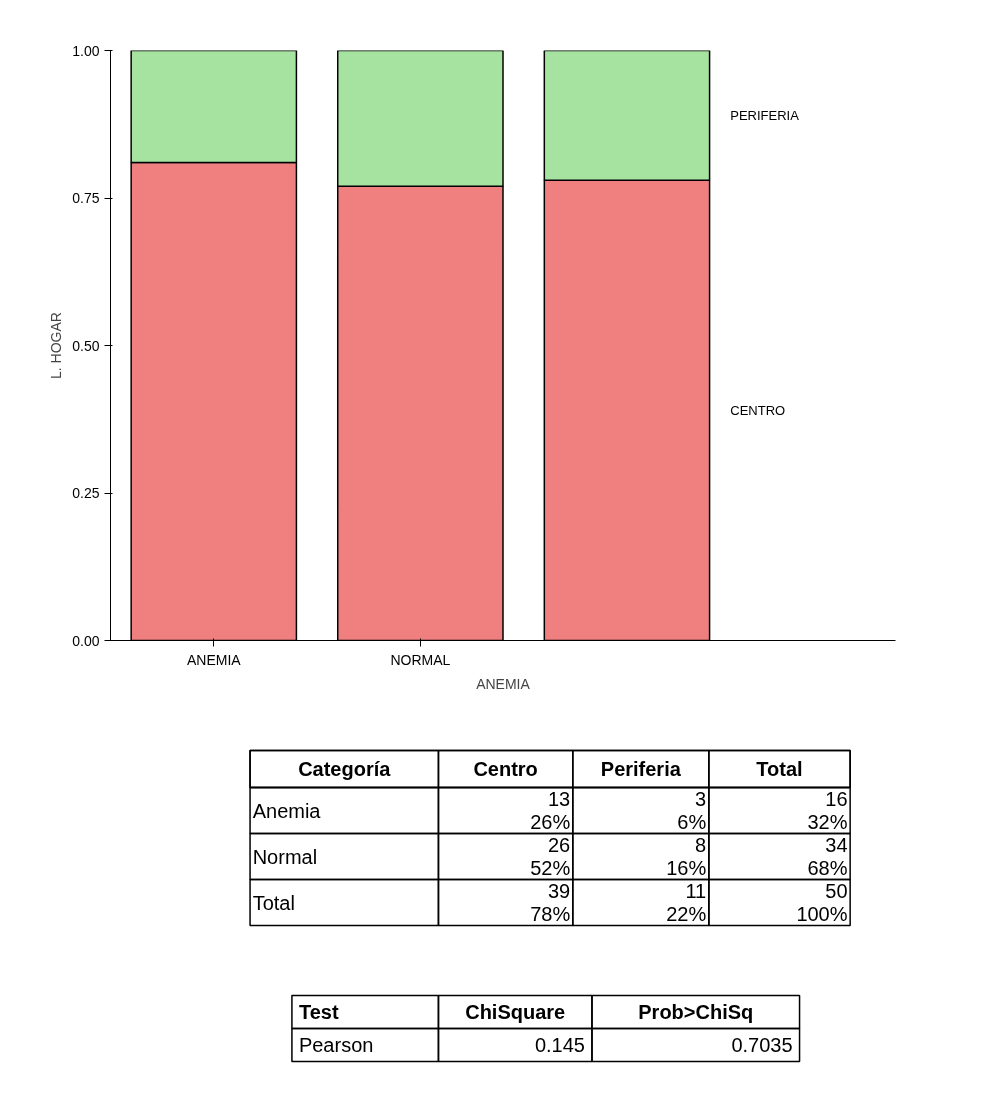 The height and width of the screenshot is (1095, 993). I want to click on text: 8, so click(701, 845).